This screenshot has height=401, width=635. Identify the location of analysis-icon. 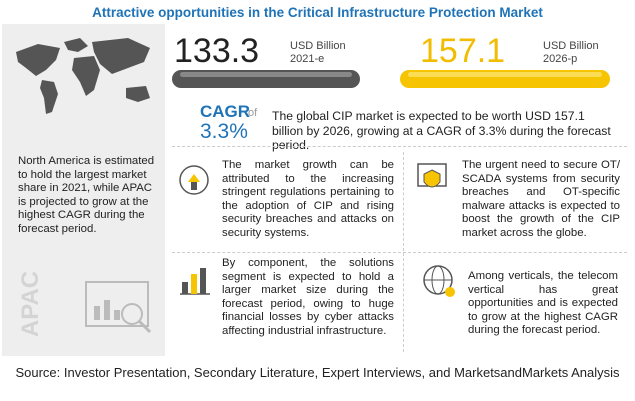
(118, 307).